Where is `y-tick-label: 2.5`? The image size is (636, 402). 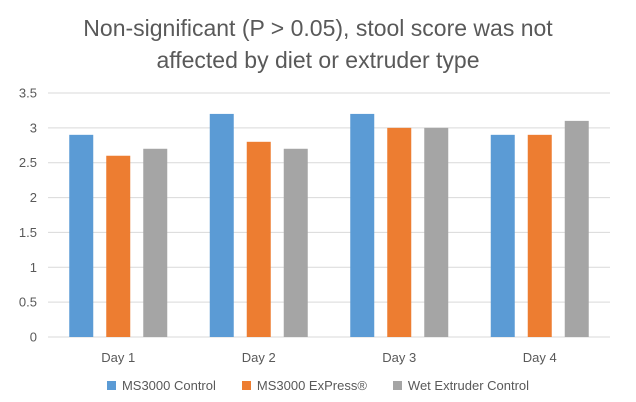
y-tick-label: 2.5 is located at coordinates (28, 162).